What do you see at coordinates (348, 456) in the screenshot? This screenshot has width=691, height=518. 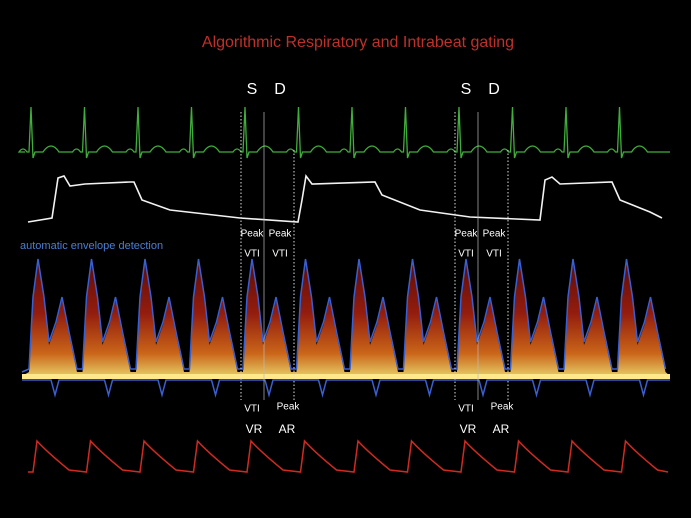 I see `pressure-trace` at bounding box center [348, 456].